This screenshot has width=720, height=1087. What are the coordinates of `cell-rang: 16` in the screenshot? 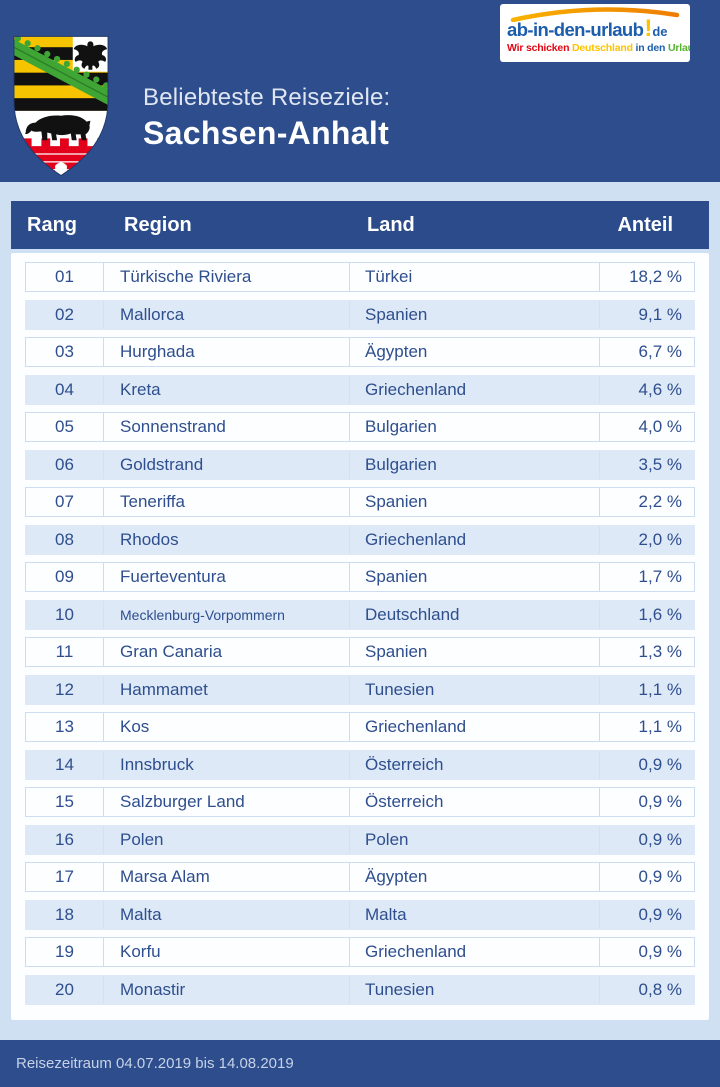 It's located at (65, 839).